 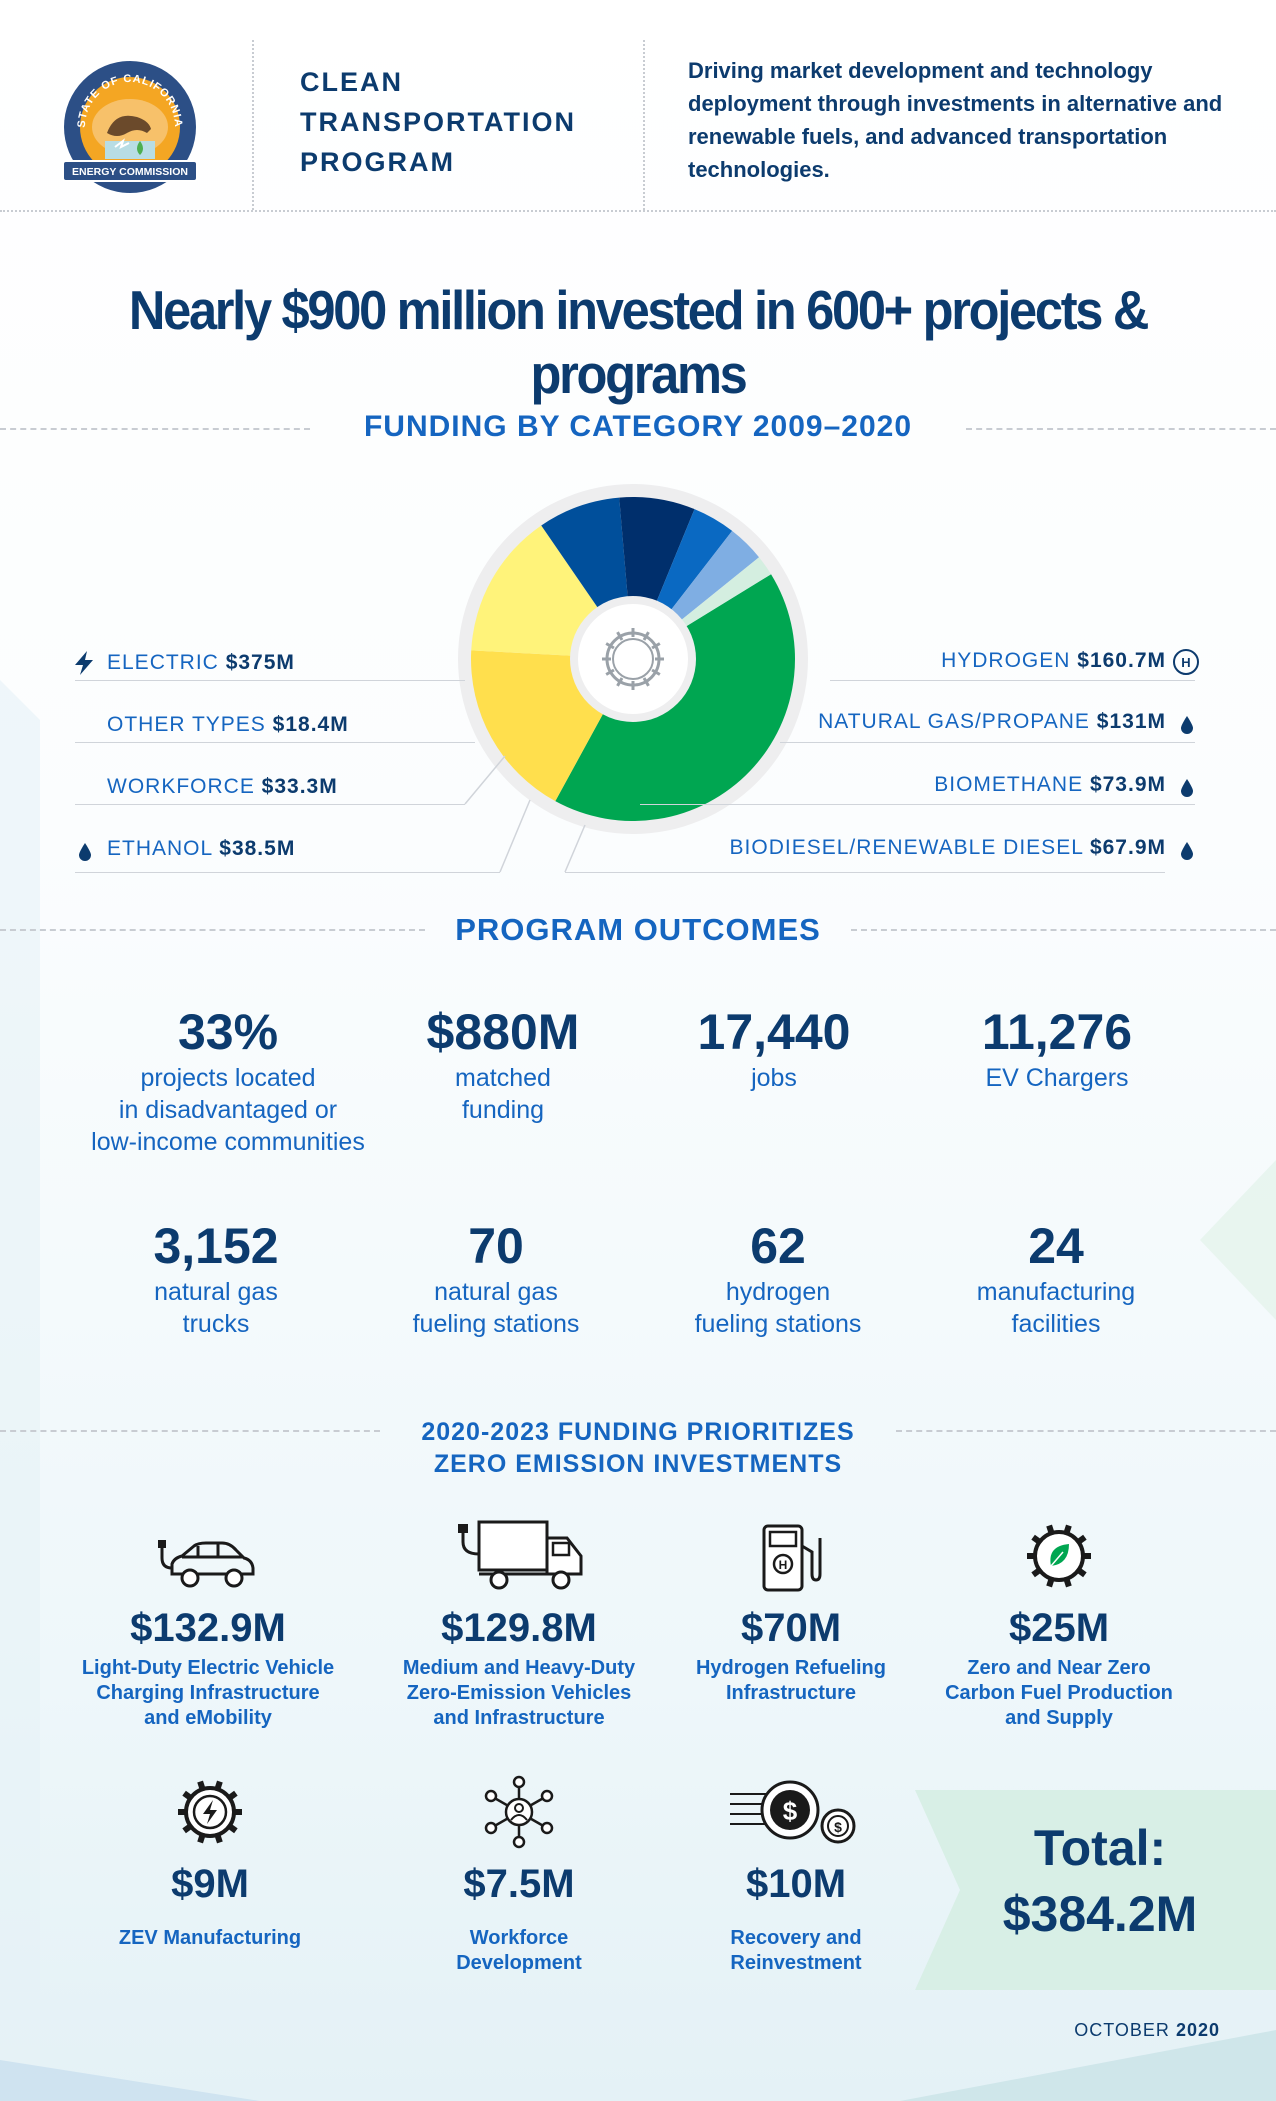 I want to click on category-amount: $131M, so click(x=1131, y=721).